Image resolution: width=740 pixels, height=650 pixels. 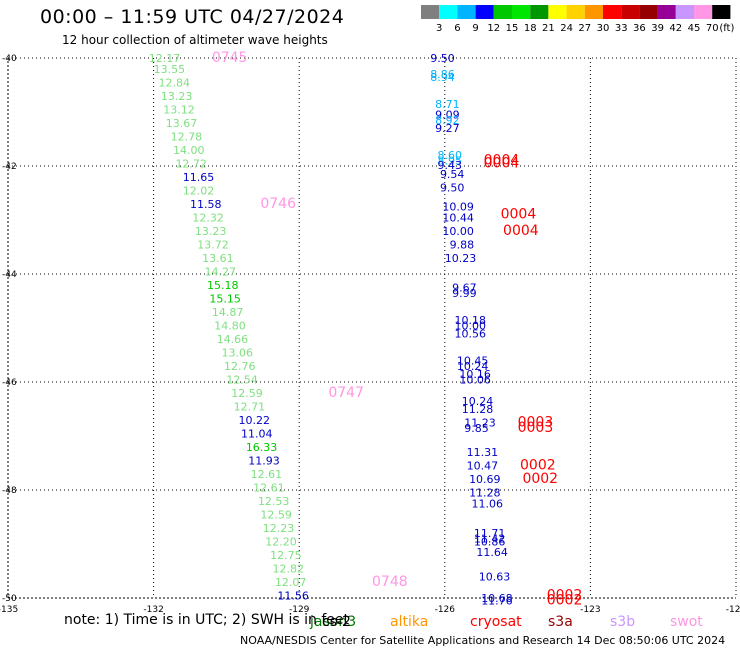 What do you see at coordinates (9, 167) in the screenshot?
I see `lat-tick-label: -42` at bounding box center [9, 167].